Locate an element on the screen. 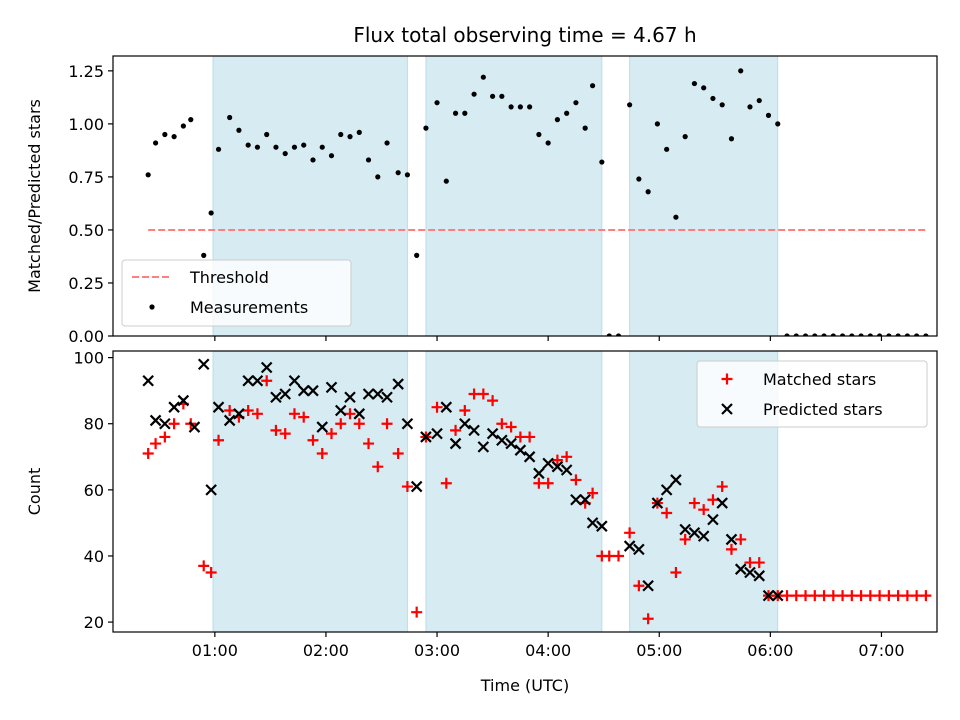 The image size is (960, 720). y-tick-label: 80 is located at coordinates (94, 424).